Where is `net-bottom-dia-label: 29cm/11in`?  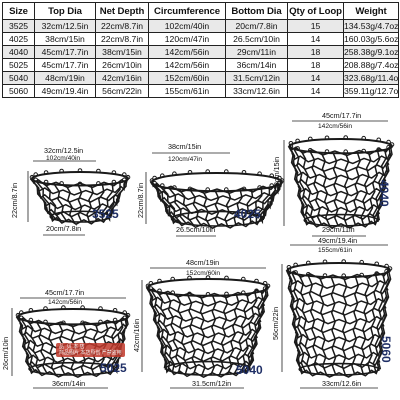 net-bottom-dia-label: 29cm/11in is located at coordinates (338, 229).